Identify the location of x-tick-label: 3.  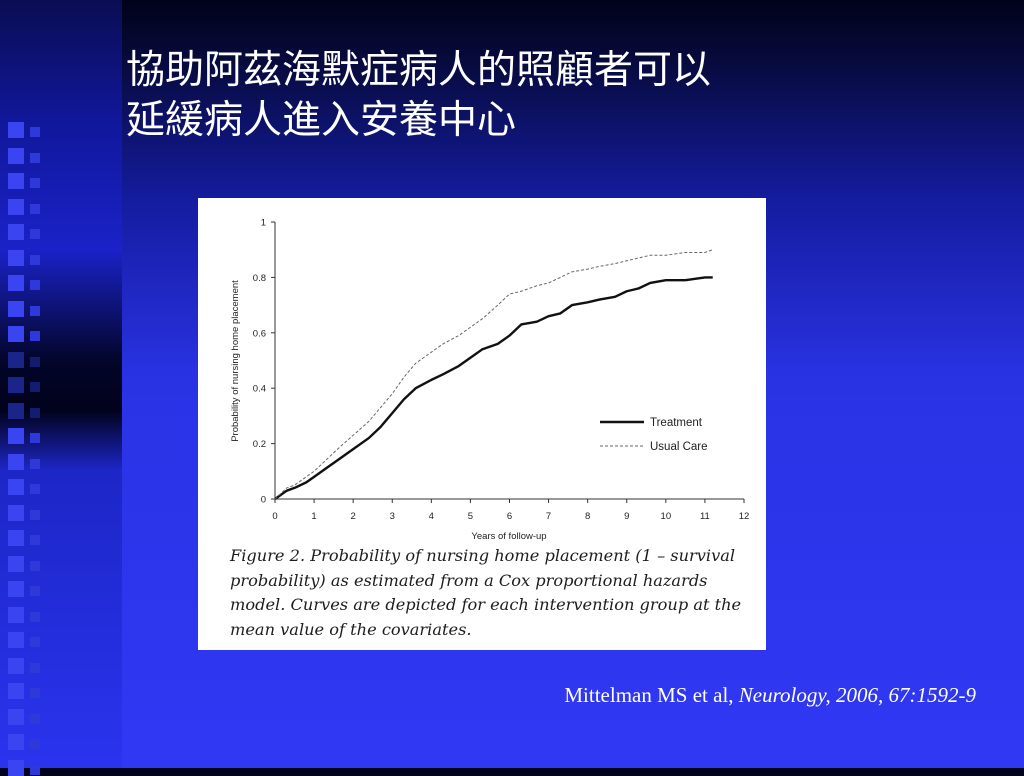
(392, 516).